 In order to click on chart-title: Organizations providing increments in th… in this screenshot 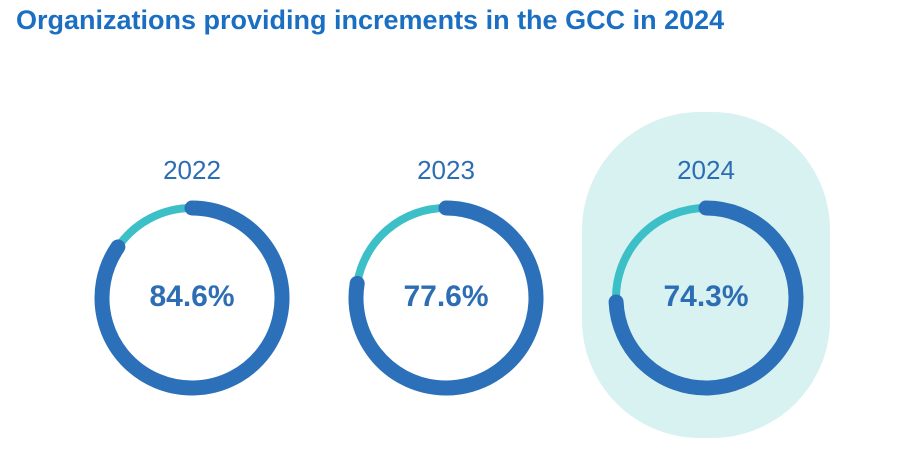, I will do `click(370, 20)`.